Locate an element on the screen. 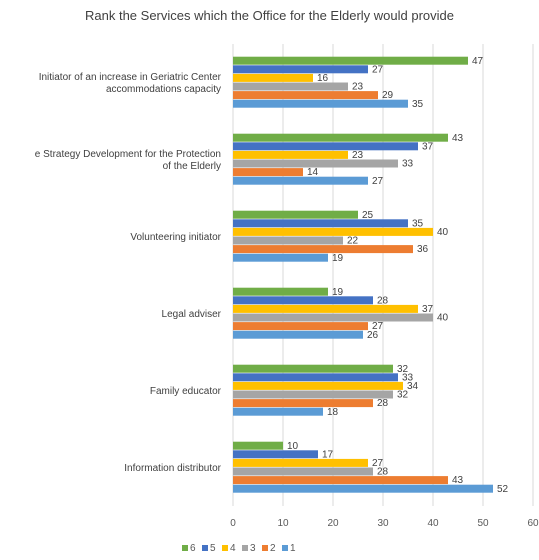 The image size is (539, 560). x-tick-label: 50 is located at coordinates (483, 523).